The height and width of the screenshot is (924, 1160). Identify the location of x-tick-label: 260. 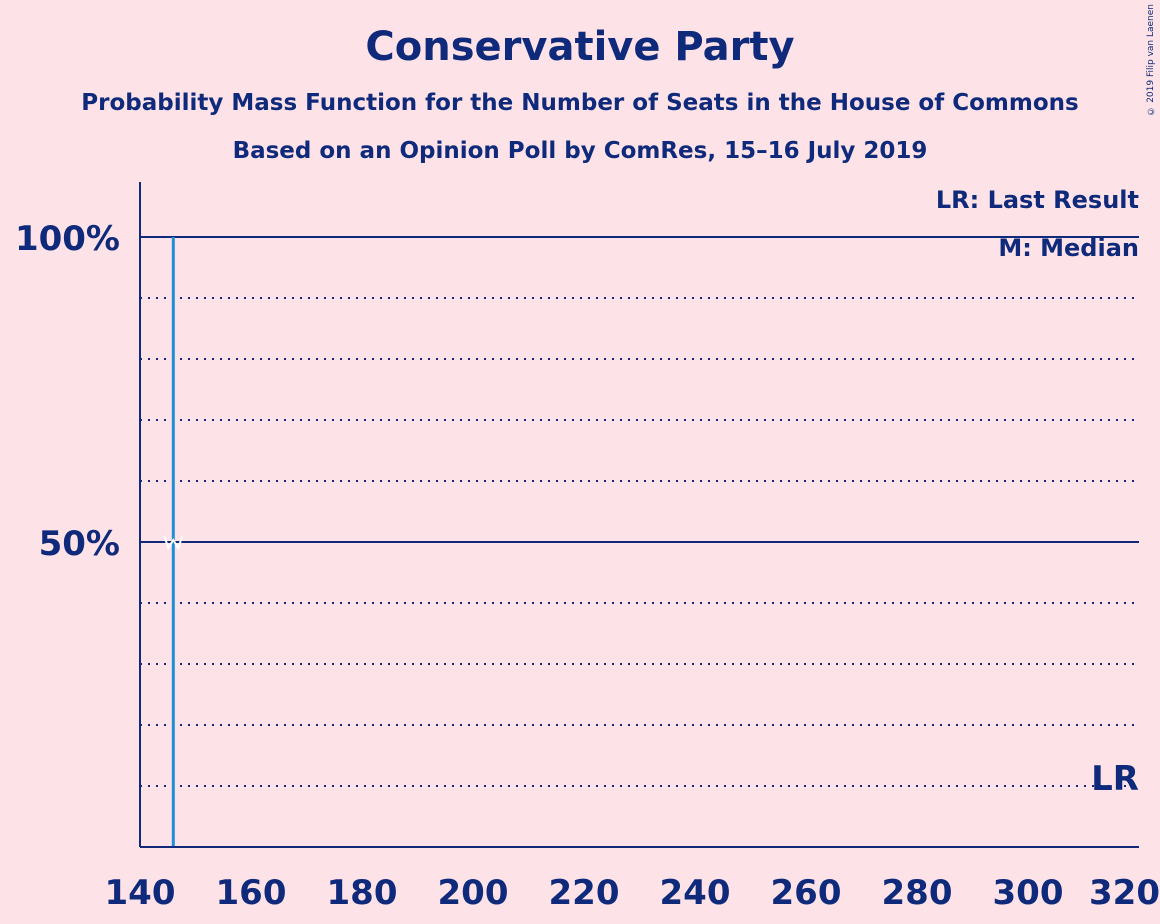
(806, 893).